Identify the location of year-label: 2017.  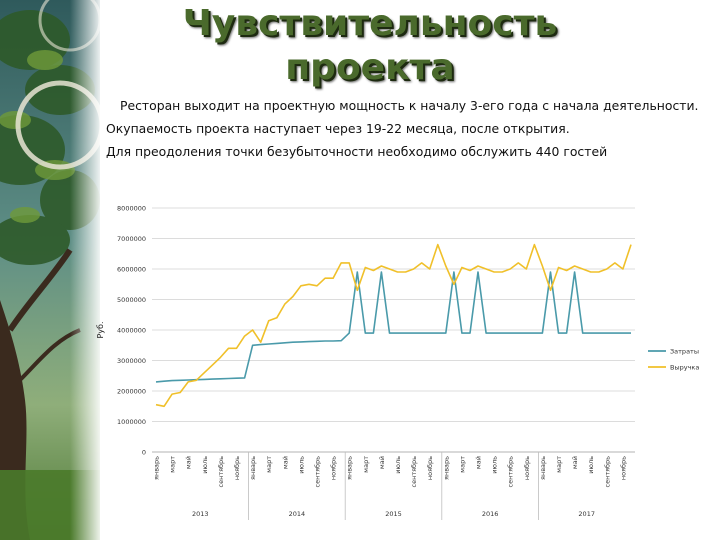
(586, 514).